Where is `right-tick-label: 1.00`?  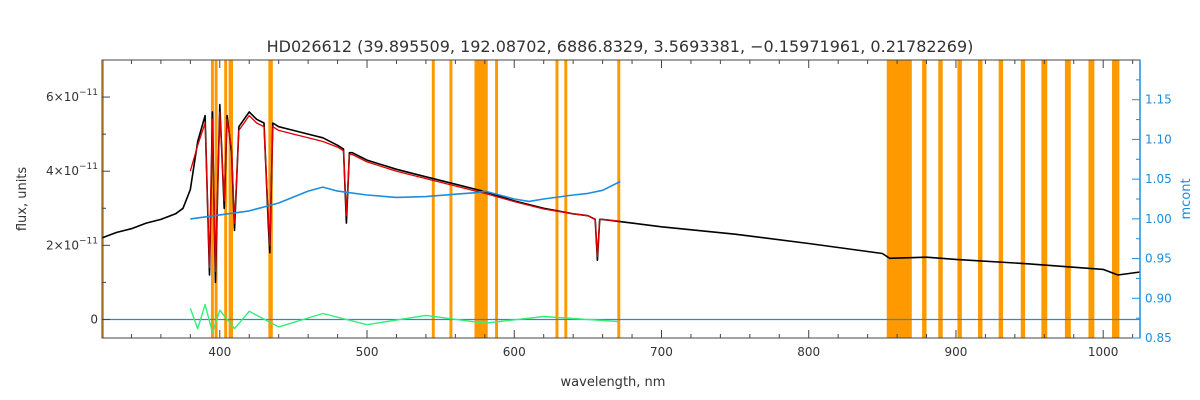 right-tick-label: 1.00 is located at coordinates (1158, 219).